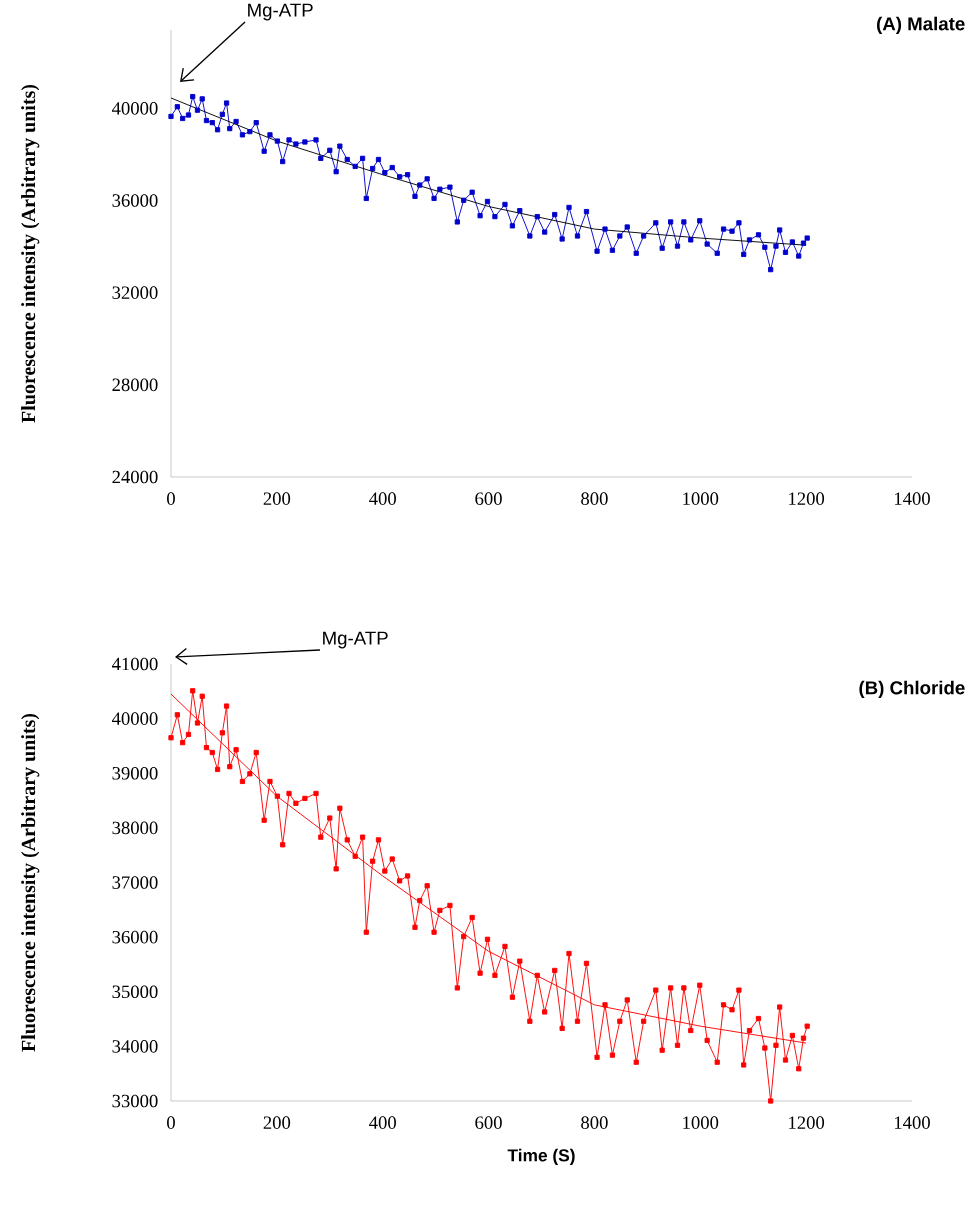 This screenshot has width=975, height=1222. What do you see at coordinates (921, 25) in the screenshot?
I see `chart-title: (A) Malate` at bounding box center [921, 25].